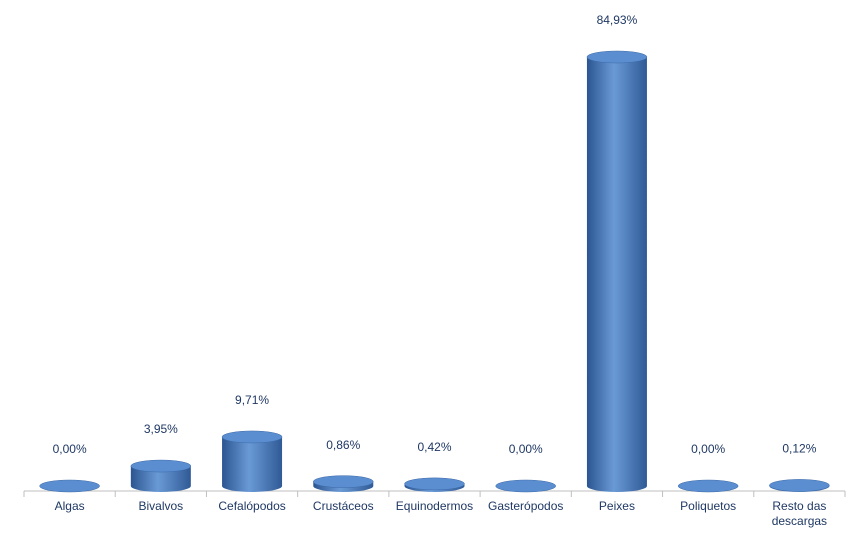  Describe the element at coordinates (434, 447) in the screenshot. I see `value-label: 0,42%` at that location.